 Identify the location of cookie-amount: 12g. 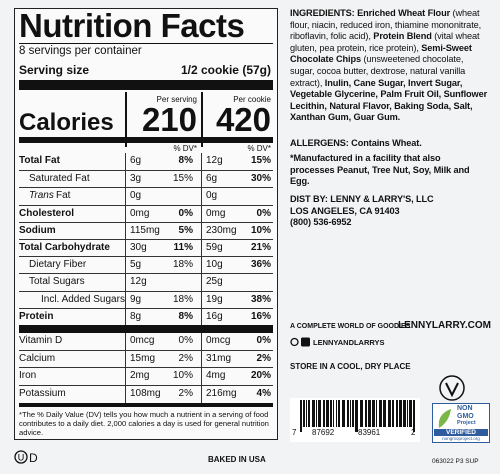
(214, 160).